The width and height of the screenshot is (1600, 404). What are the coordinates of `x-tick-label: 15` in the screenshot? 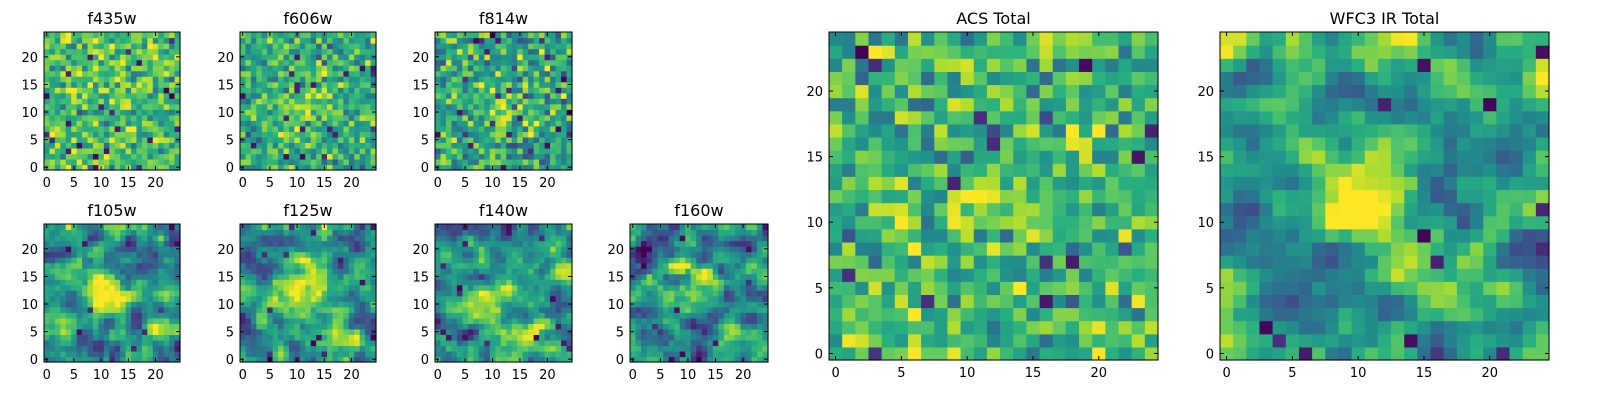 It's located at (128, 183).